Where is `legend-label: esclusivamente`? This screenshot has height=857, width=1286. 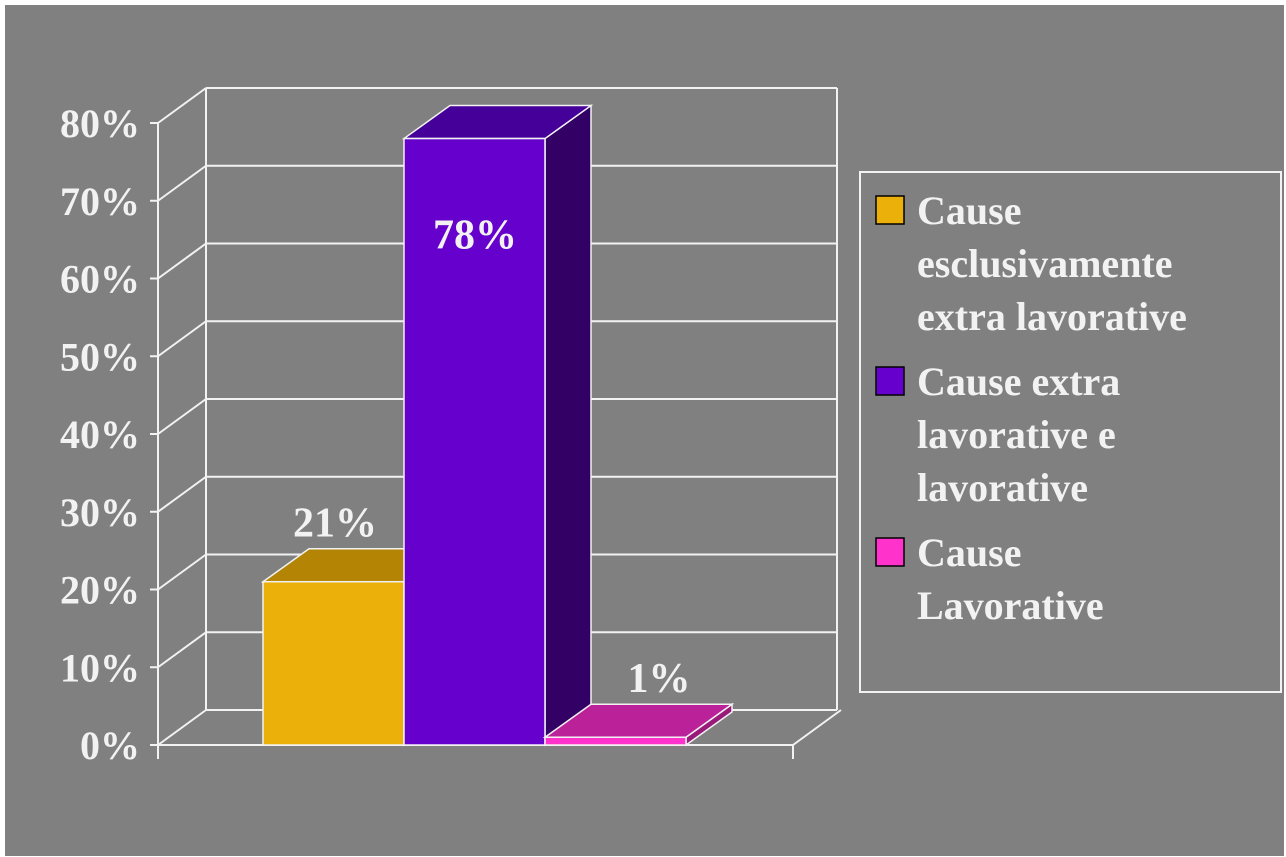
legend-label: esclusivamente is located at coordinates (1045, 263).